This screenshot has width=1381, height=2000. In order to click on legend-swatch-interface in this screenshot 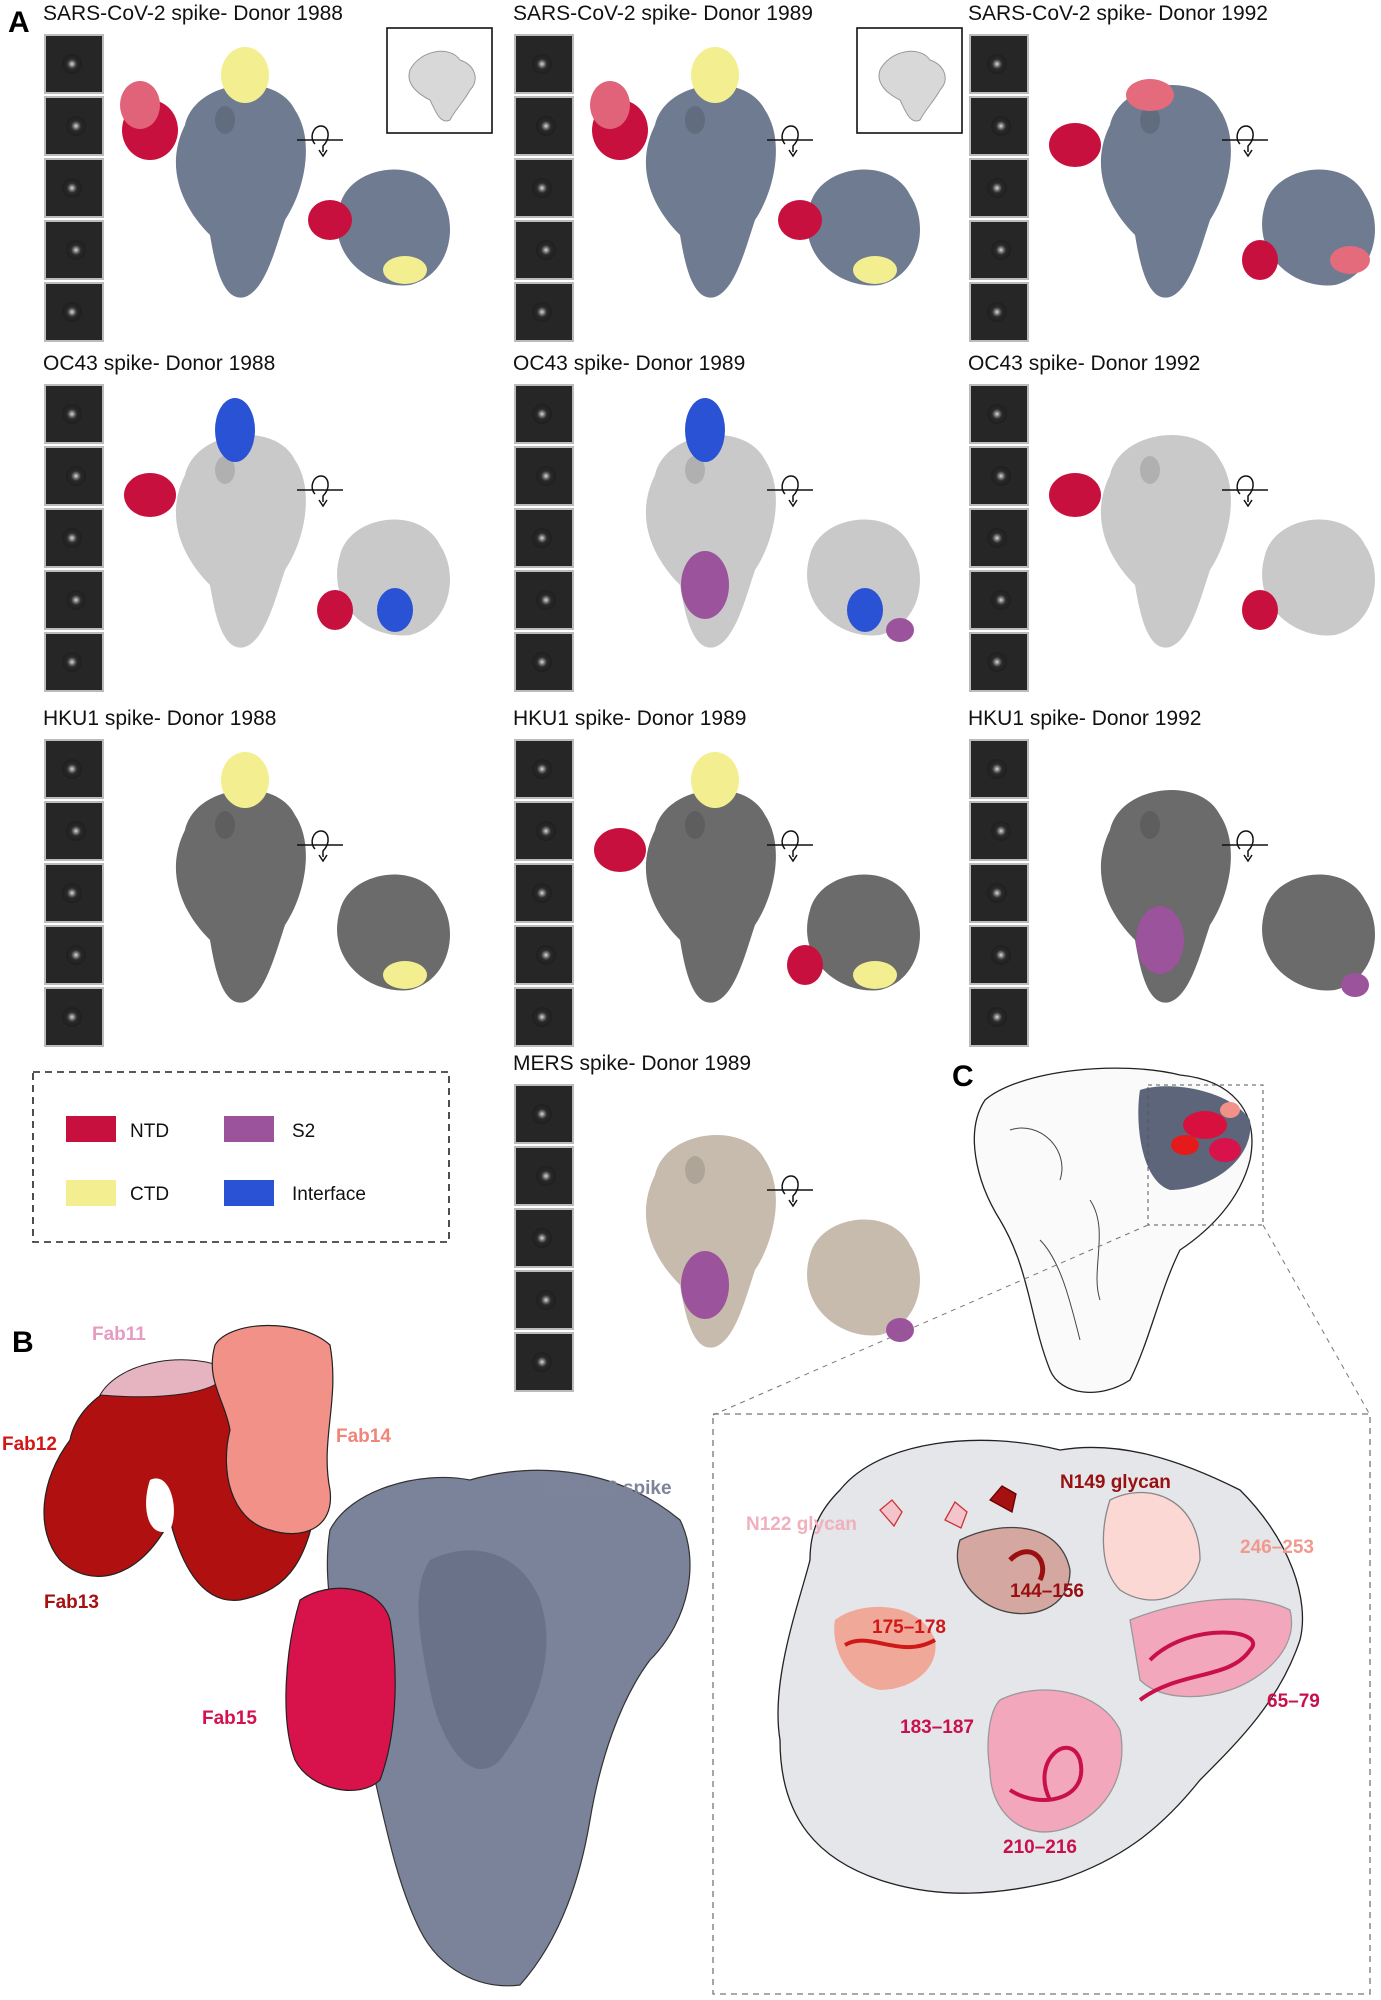, I will do `click(249, 1193)`.